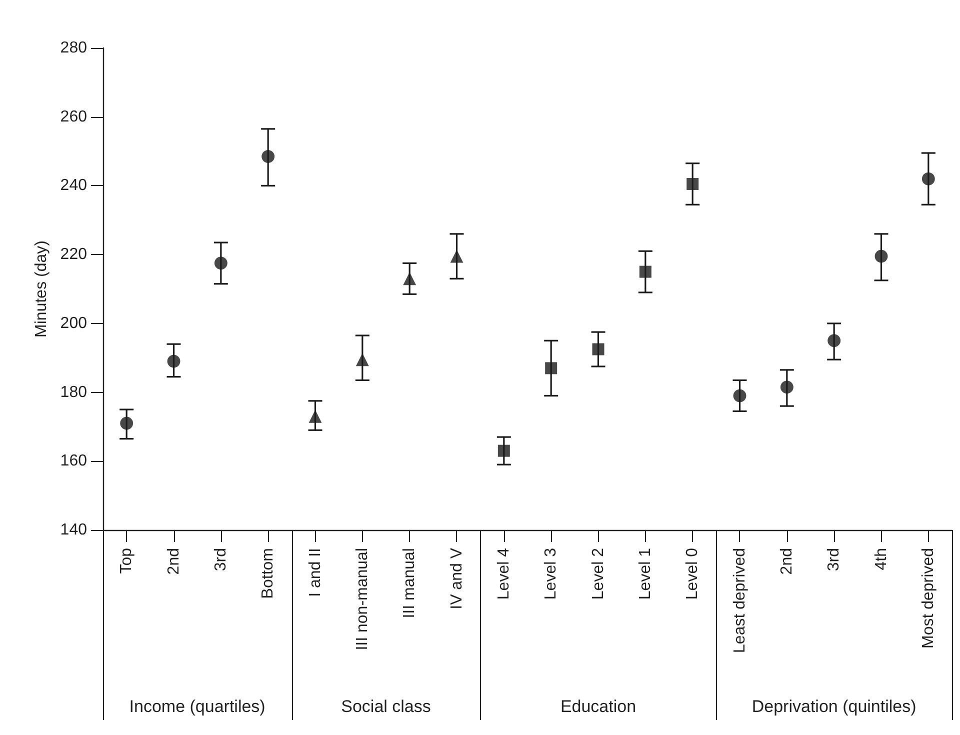  Describe the element at coordinates (598, 574) in the screenshot. I see `x-tick-label: Level 2` at that location.